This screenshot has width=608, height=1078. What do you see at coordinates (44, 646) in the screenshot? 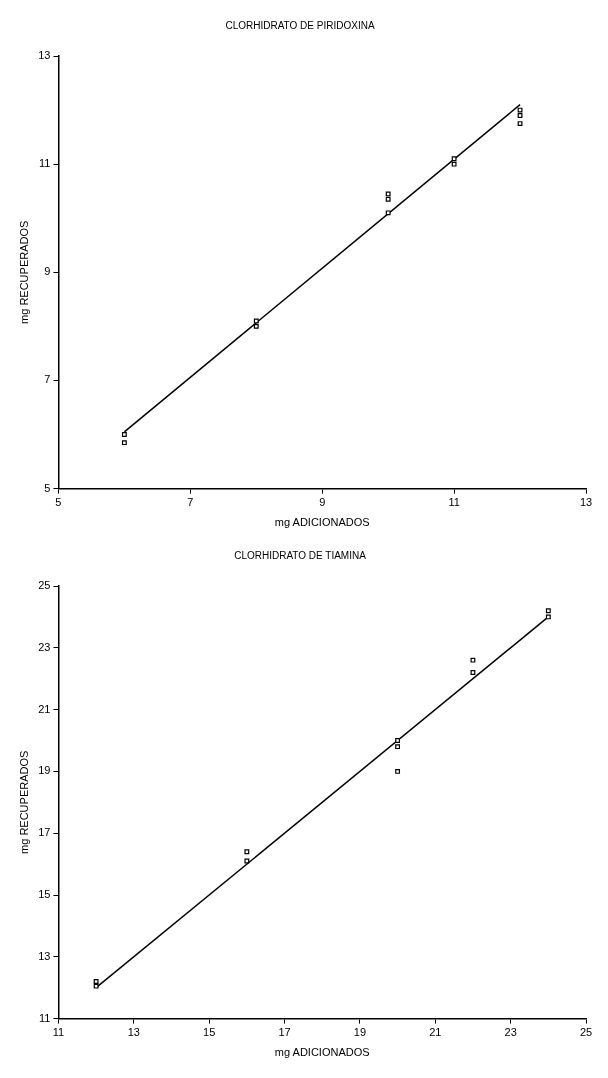
I see `y-tick-label: 23` at bounding box center [44, 646].